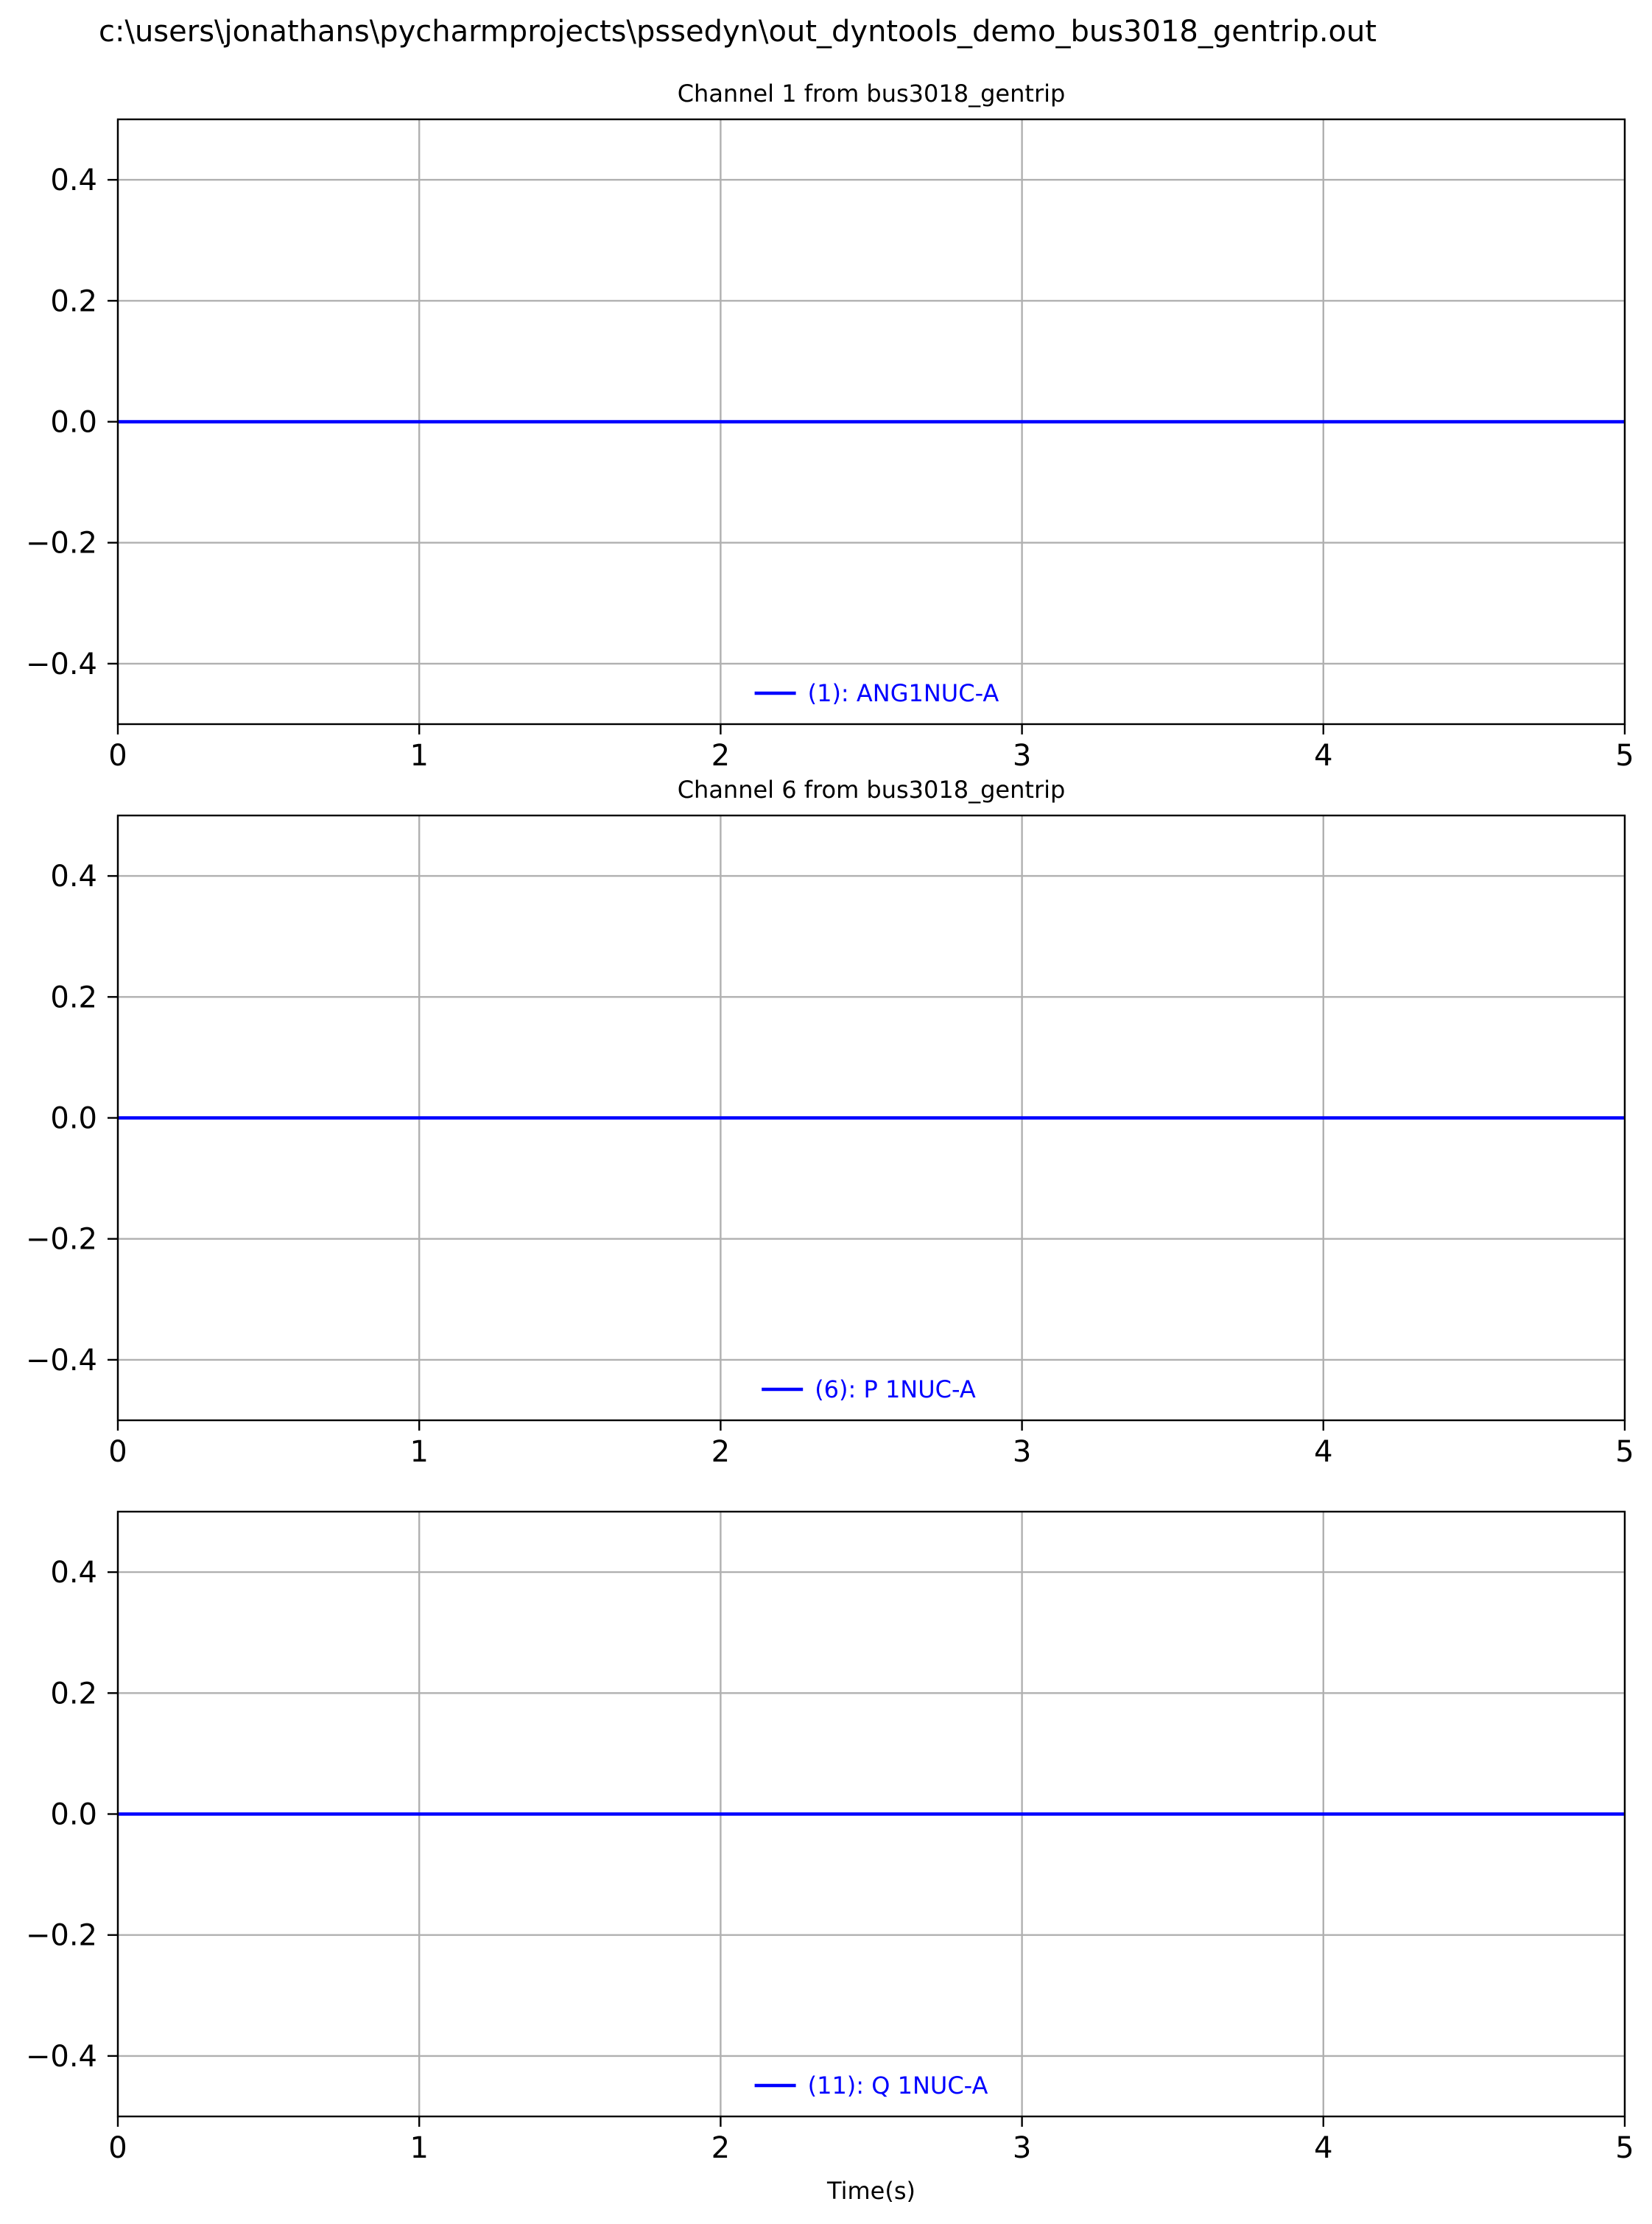 The image size is (1652, 2224). I want to click on legend-label: (1): ANG1NUC-A, so click(903, 693).